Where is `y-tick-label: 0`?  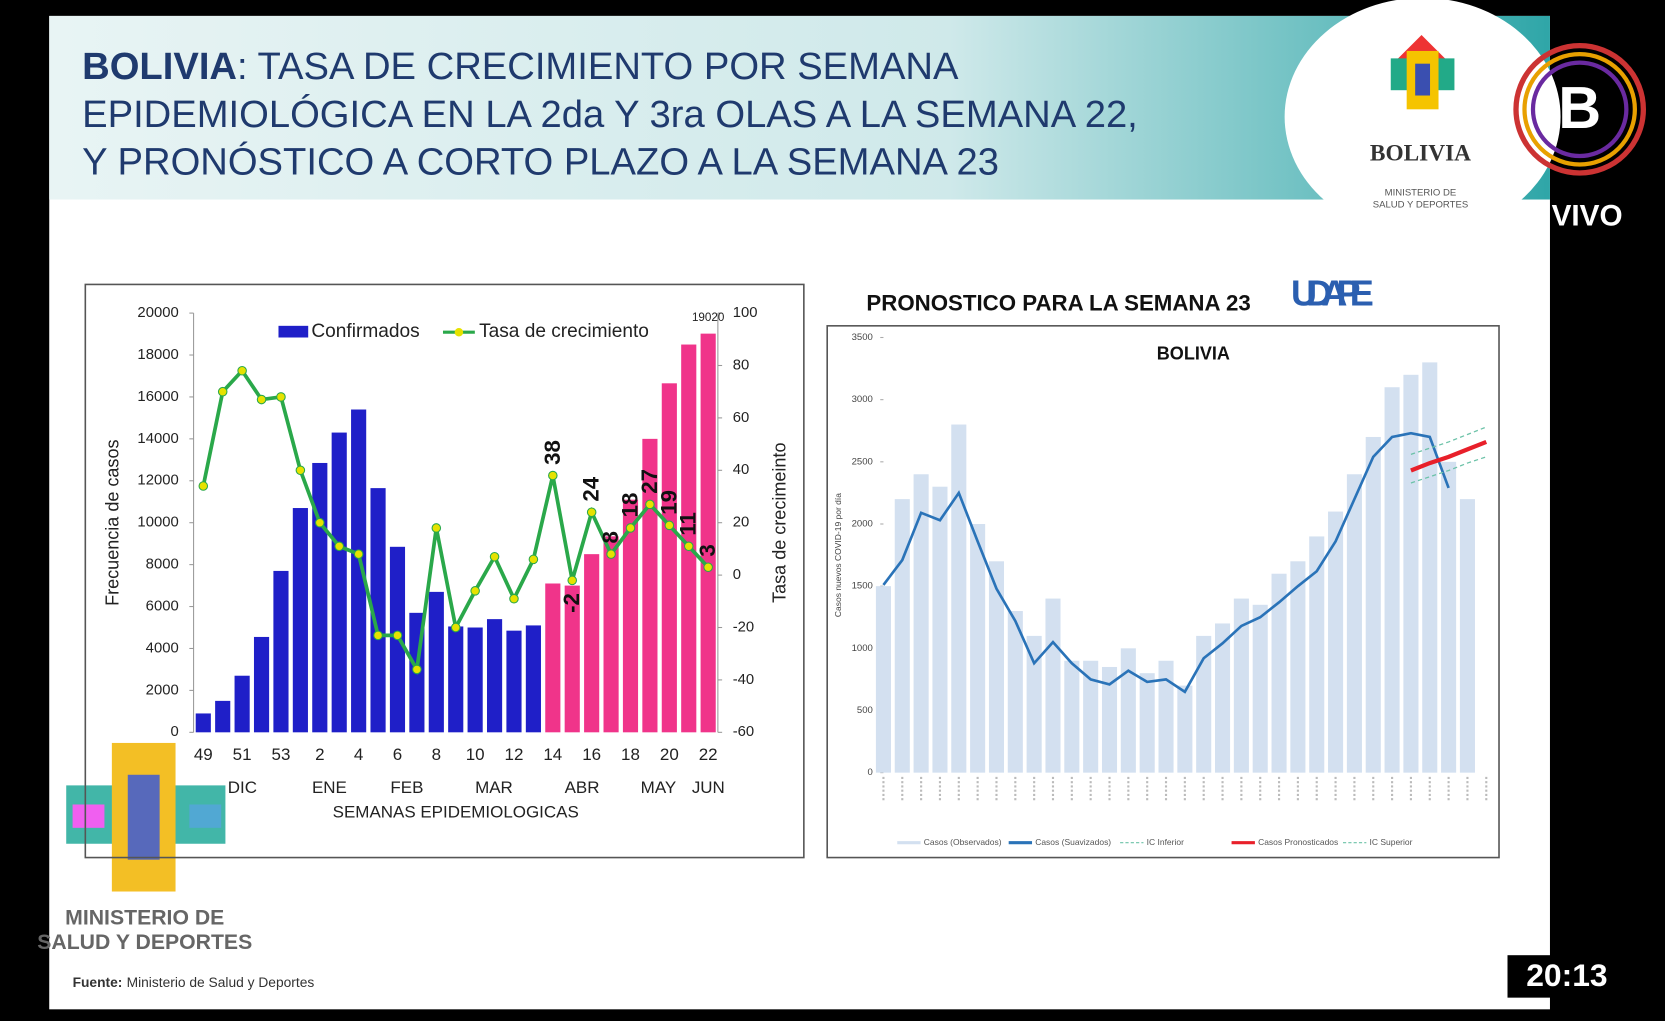
y-tick-label: 0 is located at coordinates (870, 772).